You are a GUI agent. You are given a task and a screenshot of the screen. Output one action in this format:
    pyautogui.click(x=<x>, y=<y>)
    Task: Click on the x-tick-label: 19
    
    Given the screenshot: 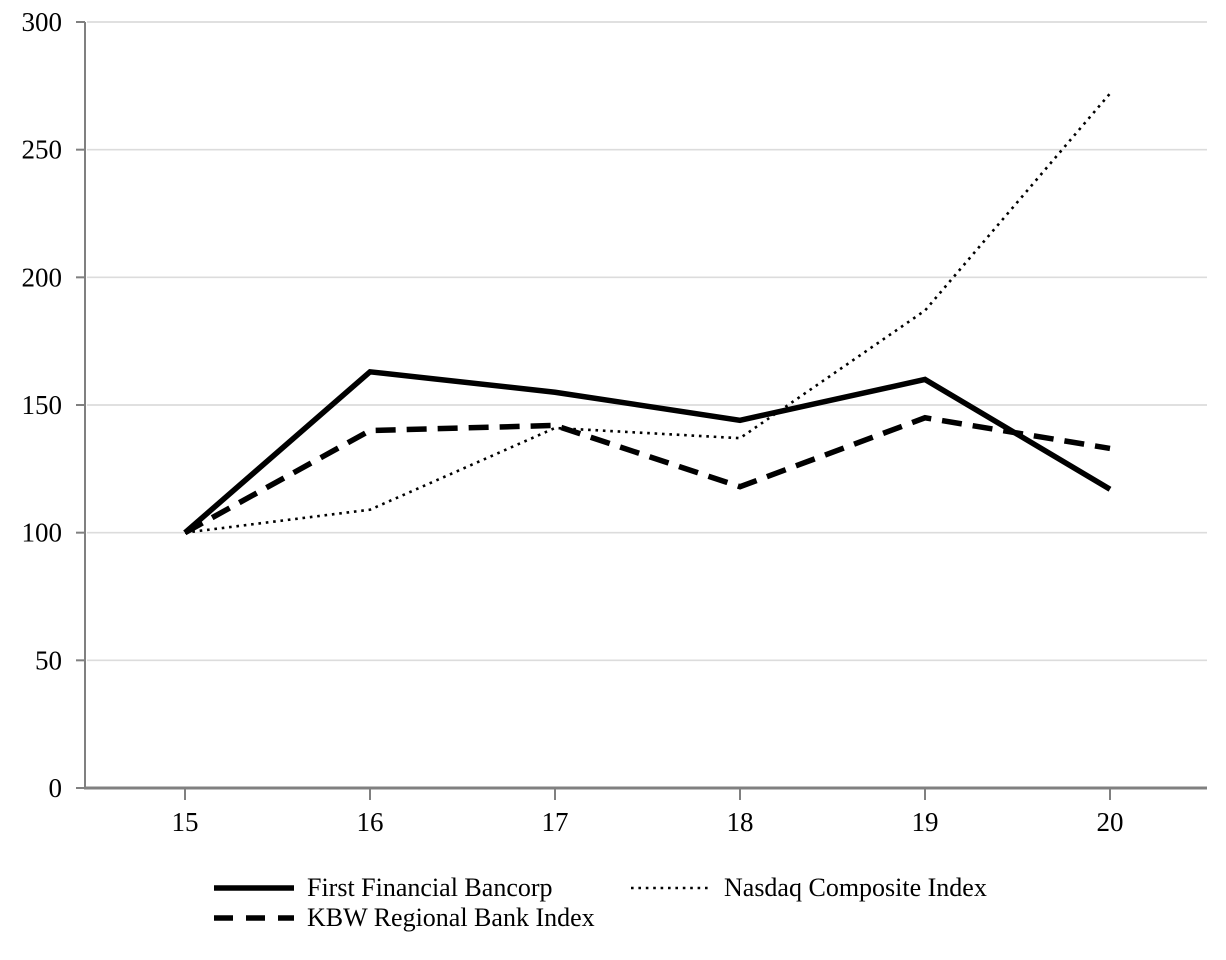 What is the action you would take?
    pyautogui.click(x=925, y=822)
    